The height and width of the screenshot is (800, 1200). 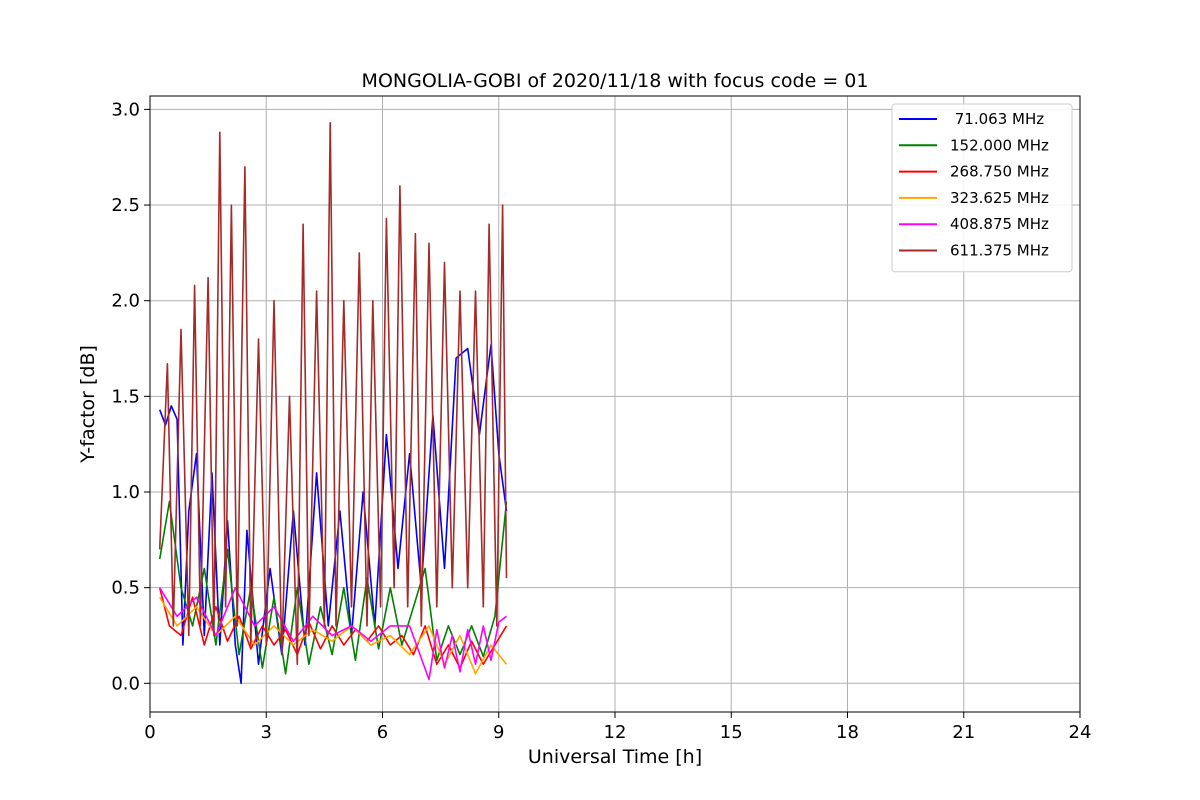 What do you see at coordinates (999, 172) in the screenshot?
I see `legend-label: 268.750 MHz` at bounding box center [999, 172].